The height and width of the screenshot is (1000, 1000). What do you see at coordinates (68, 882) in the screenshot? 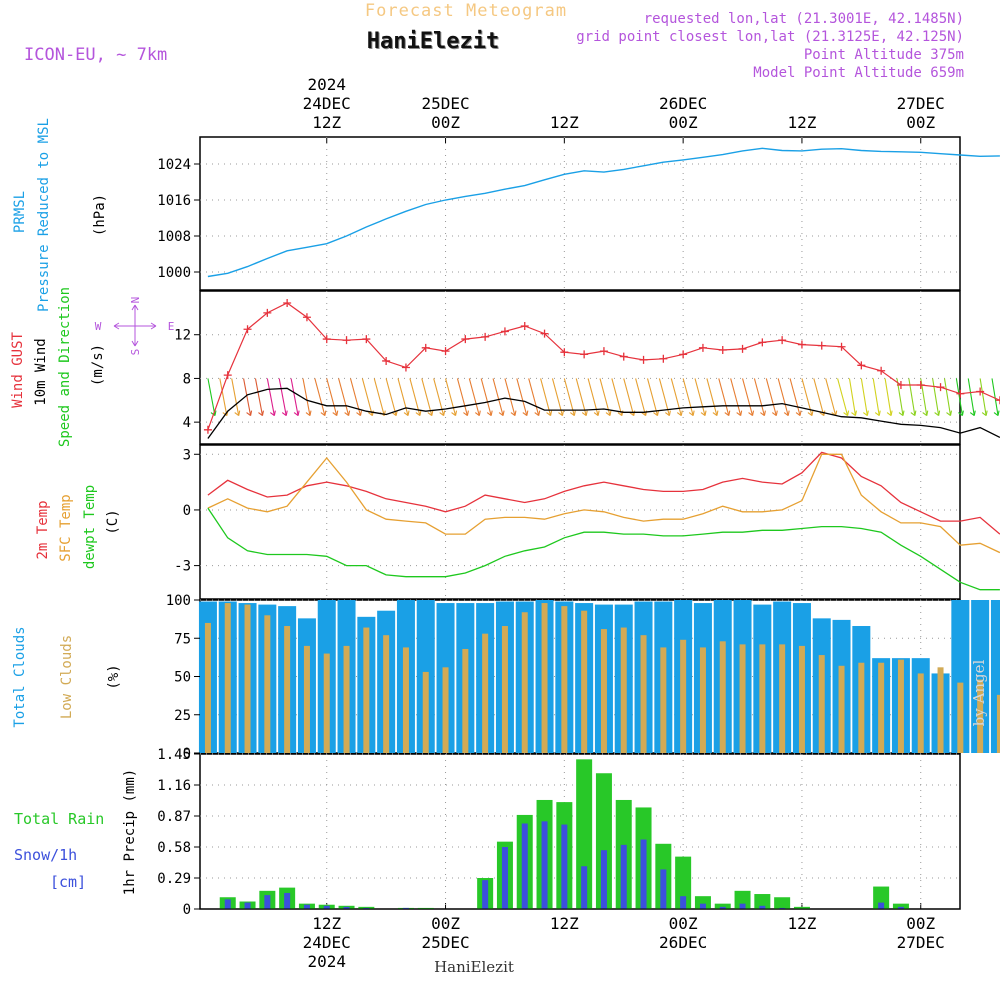
I see `snow-unit: [cm]` at bounding box center [68, 882].